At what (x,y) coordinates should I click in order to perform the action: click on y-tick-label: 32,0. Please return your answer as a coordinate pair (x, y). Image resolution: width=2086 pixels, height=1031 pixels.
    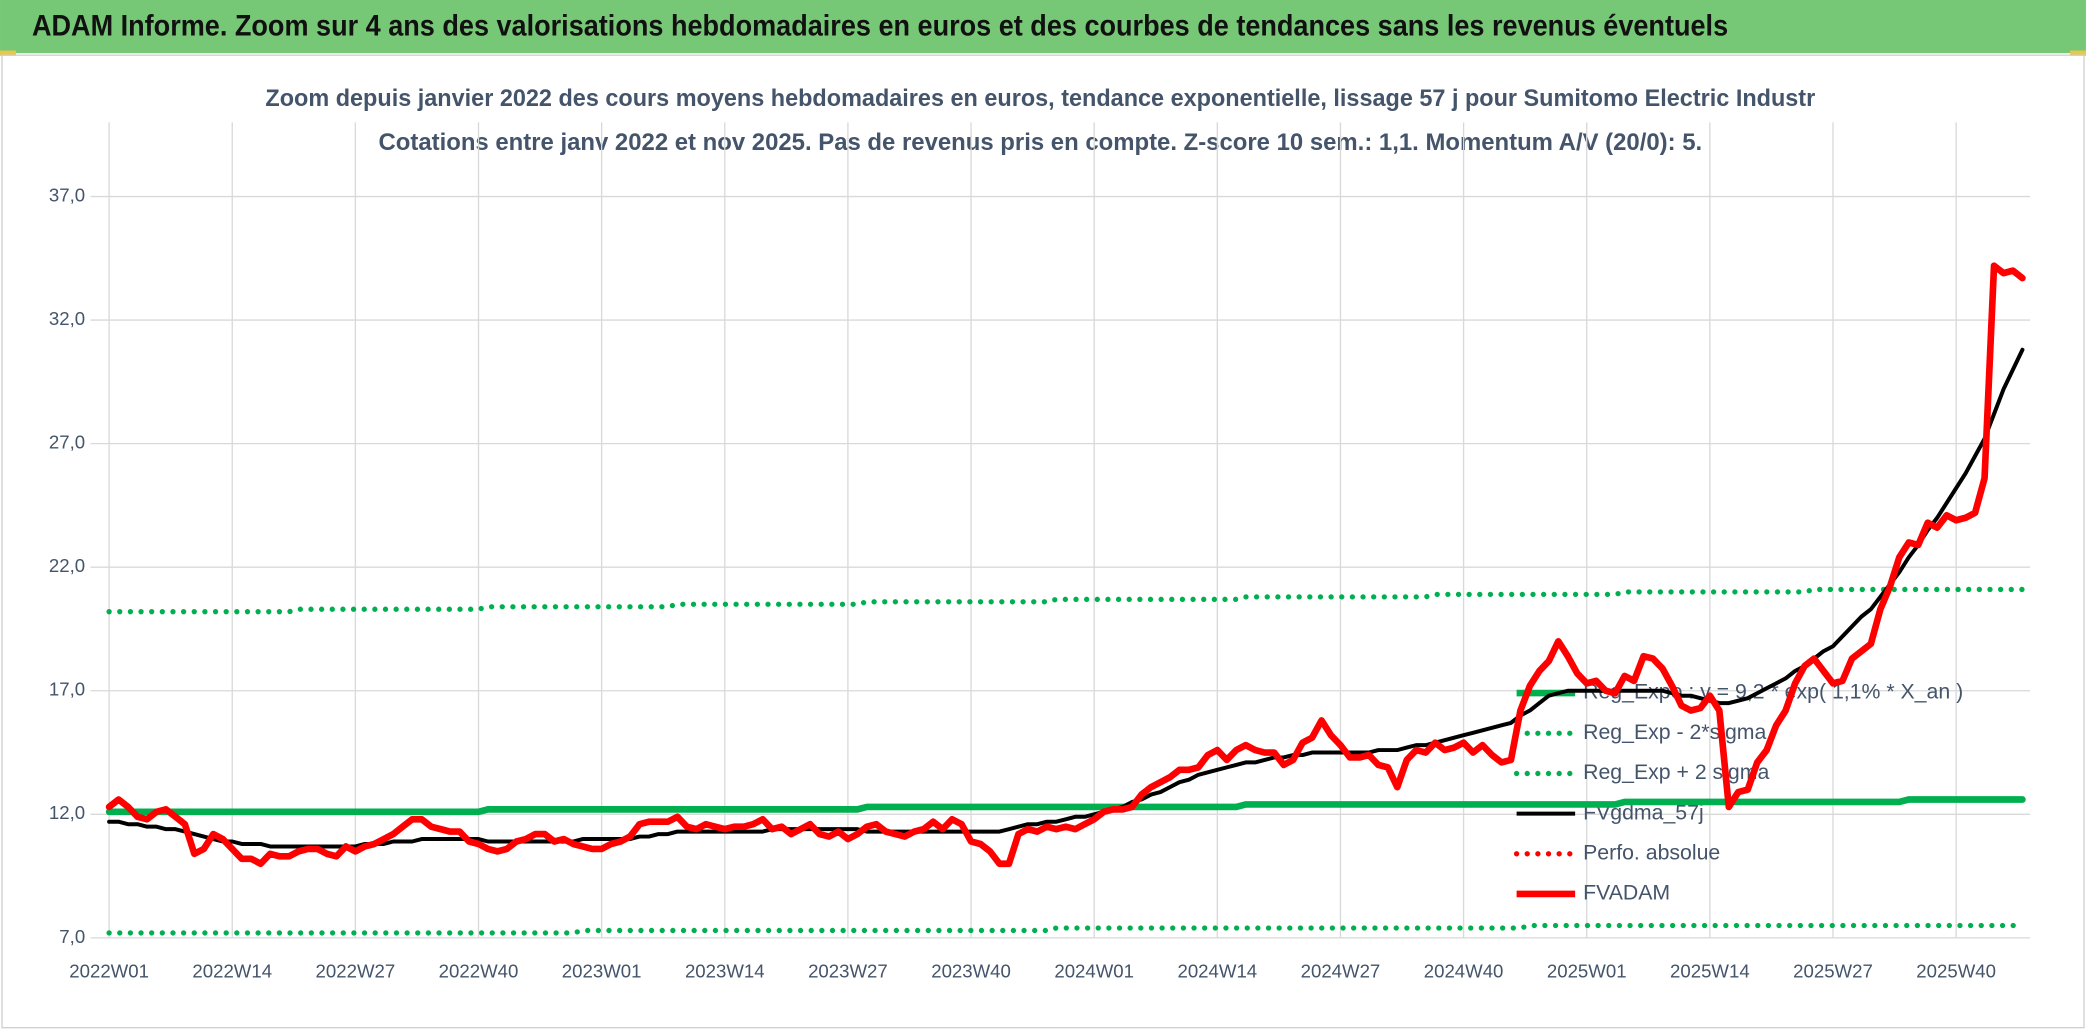
    Looking at the image, I should click on (67, 318).